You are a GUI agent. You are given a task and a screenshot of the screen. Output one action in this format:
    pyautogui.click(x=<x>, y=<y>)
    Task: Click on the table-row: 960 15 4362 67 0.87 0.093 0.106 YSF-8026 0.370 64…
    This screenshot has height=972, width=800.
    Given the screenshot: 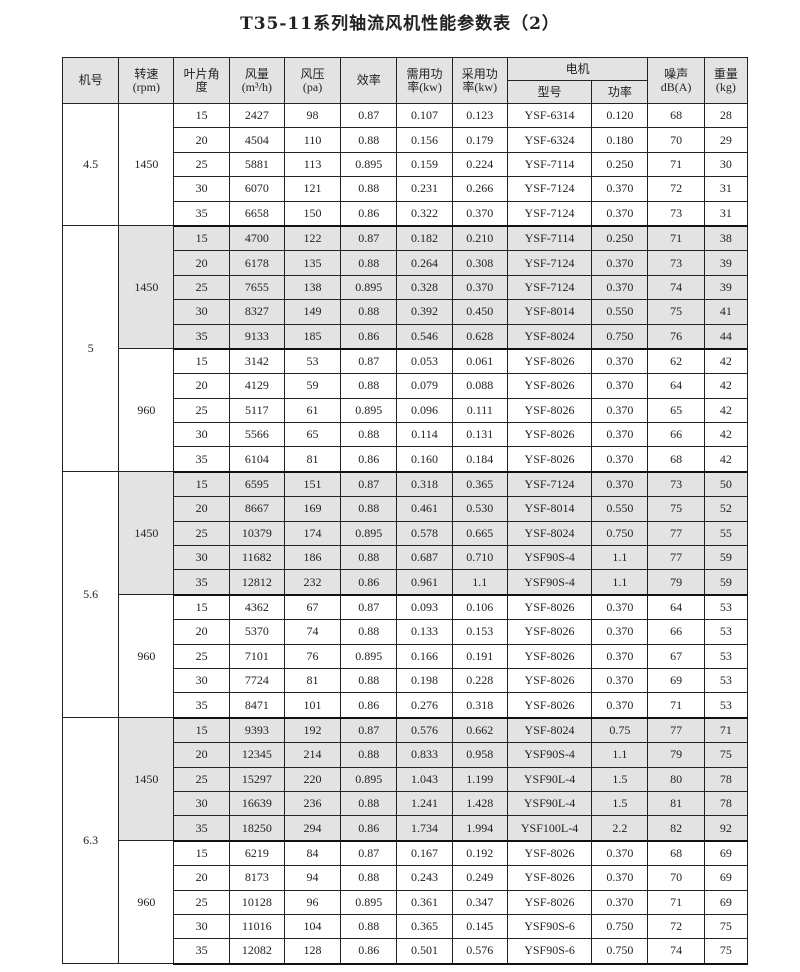 What is the action you would take?
    pyautogui.click(x=406, y=656)
    